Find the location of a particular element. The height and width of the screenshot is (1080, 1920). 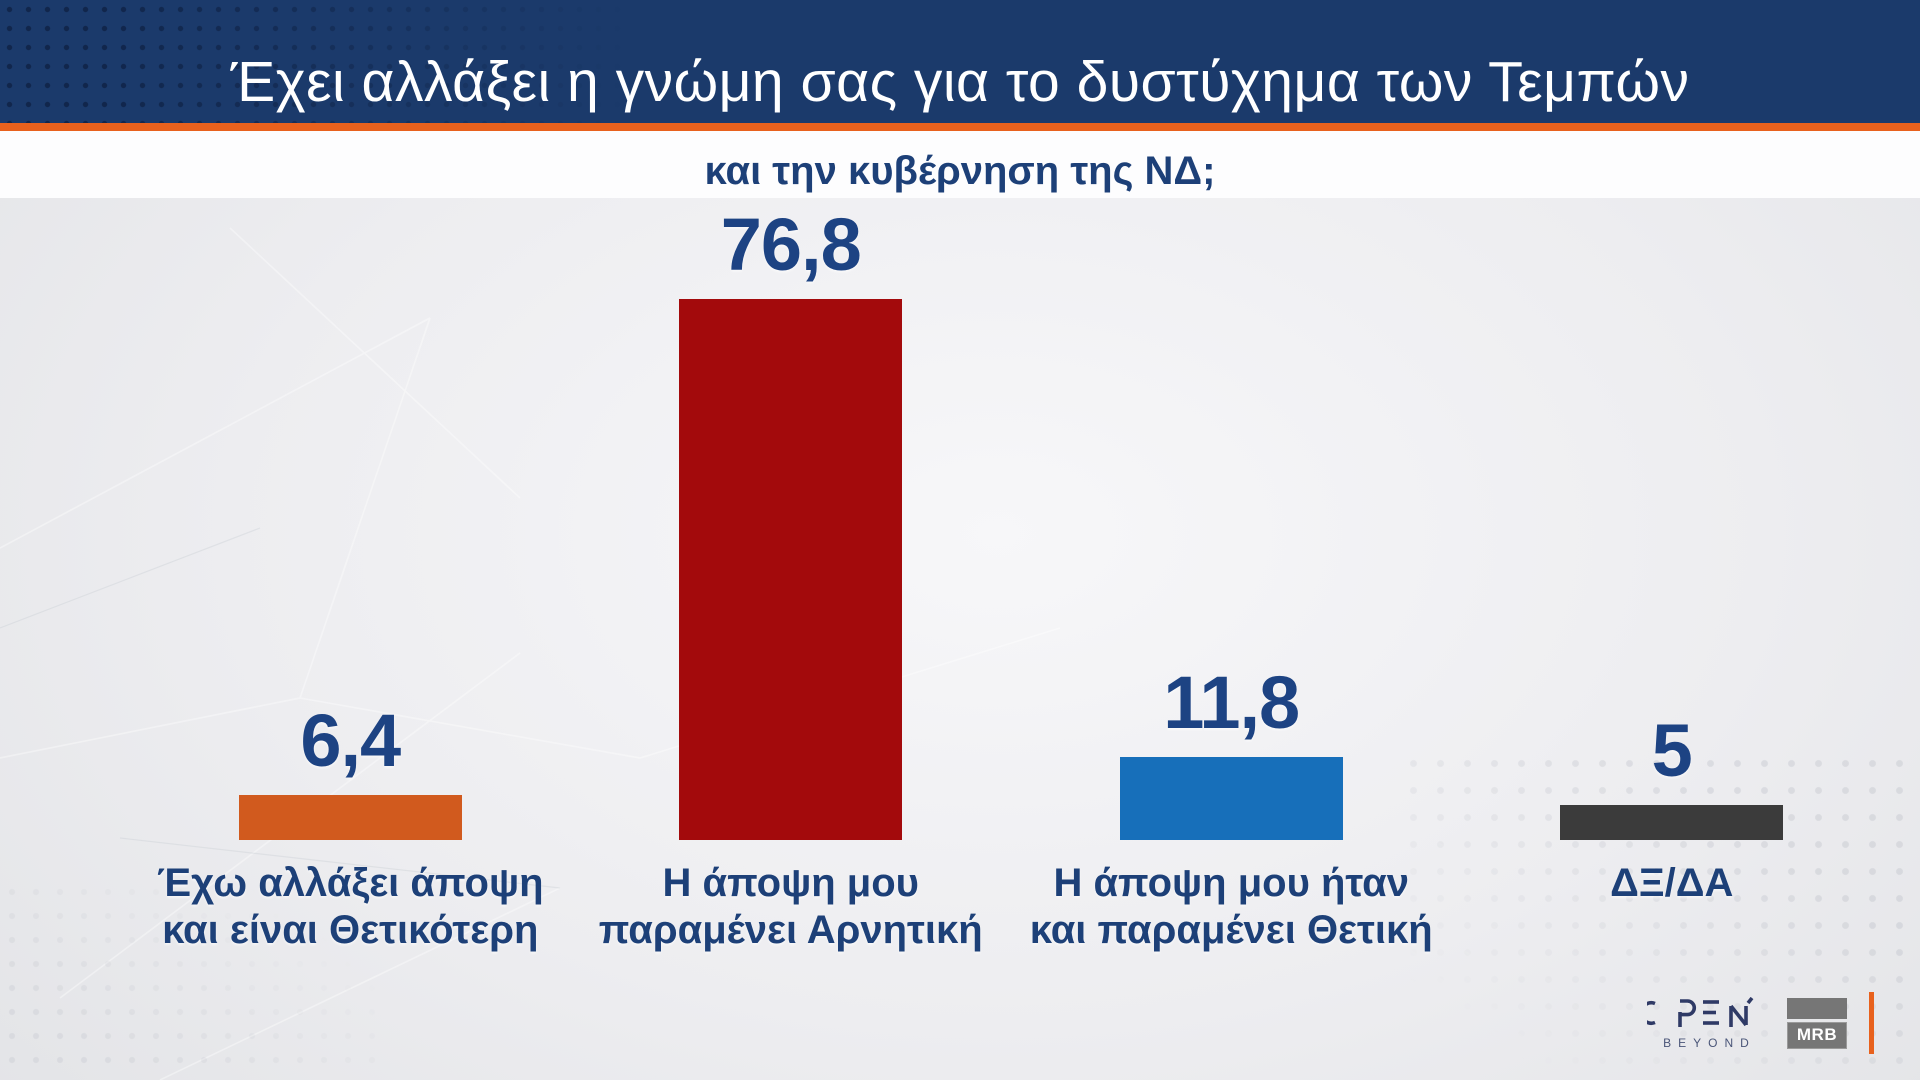

header-accent-line is located at coordinates (960, 127).